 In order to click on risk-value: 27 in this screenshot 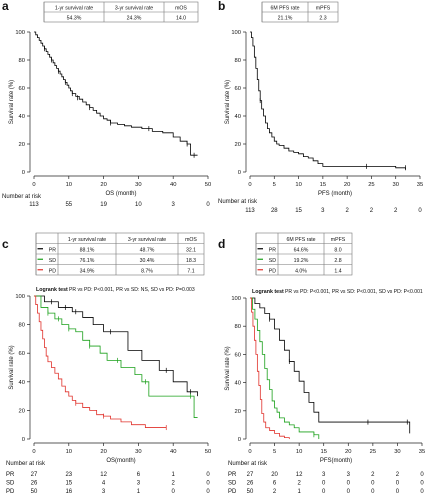, I will do `click(250, 475)`.